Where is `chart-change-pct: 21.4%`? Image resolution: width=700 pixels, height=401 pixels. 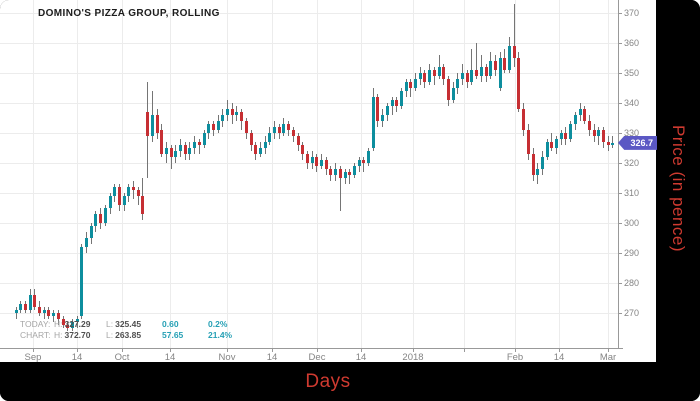 chart-change-pct: 21.4% is located at coordinates (220, 335).